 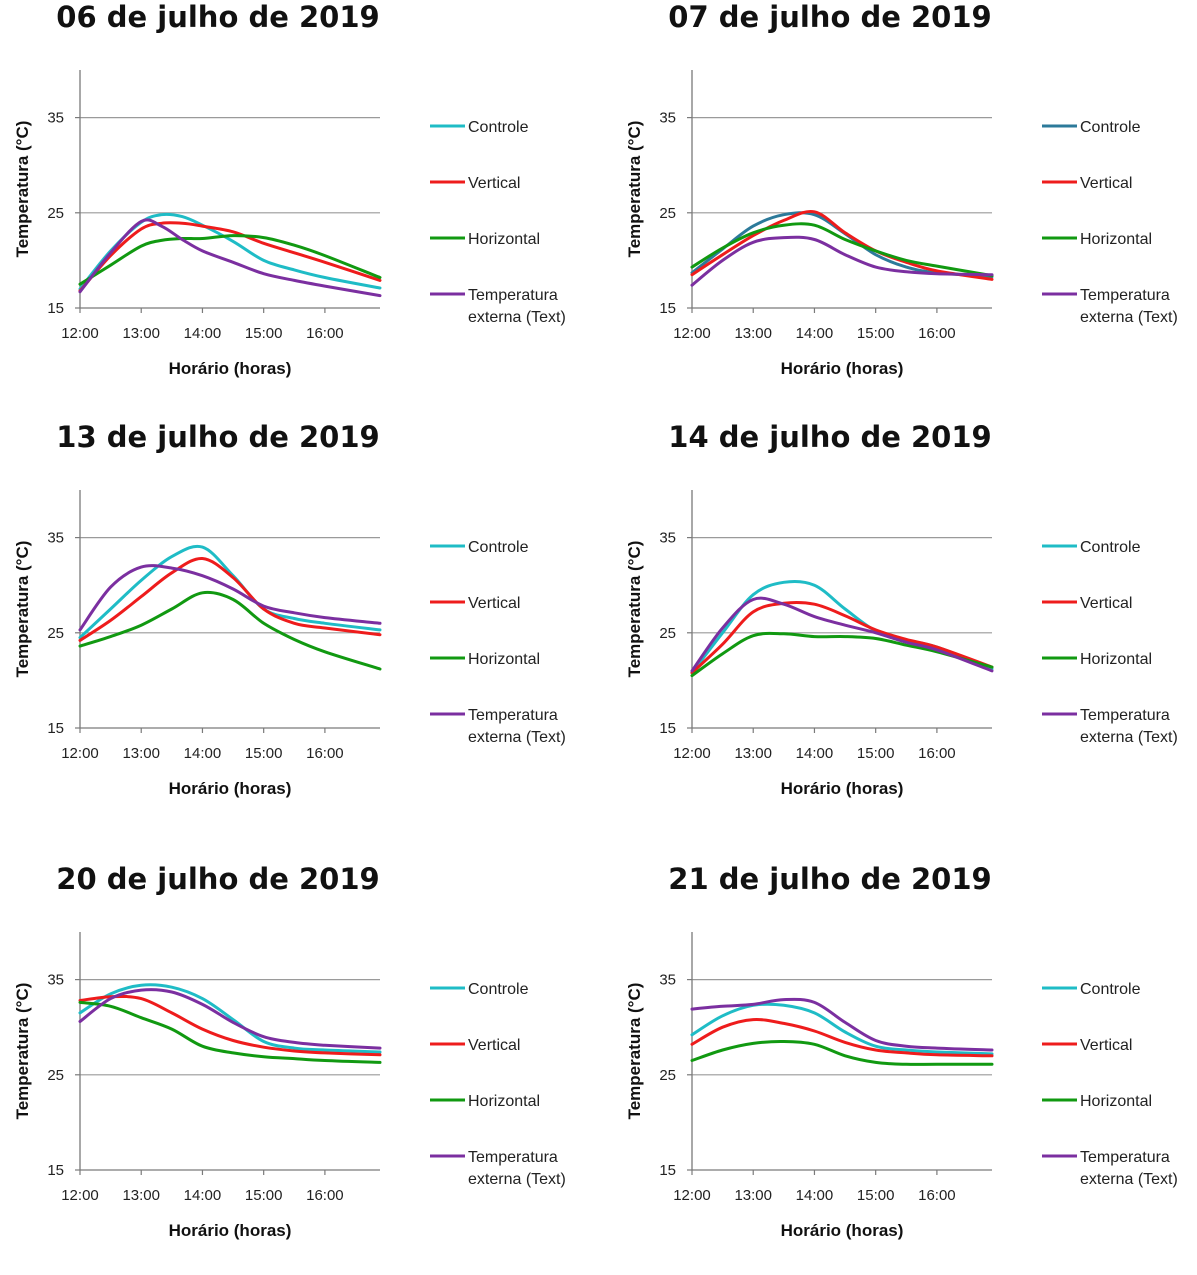 I want to click on chart-title: 07 de julho de 2019, so click(x=830, y=17).